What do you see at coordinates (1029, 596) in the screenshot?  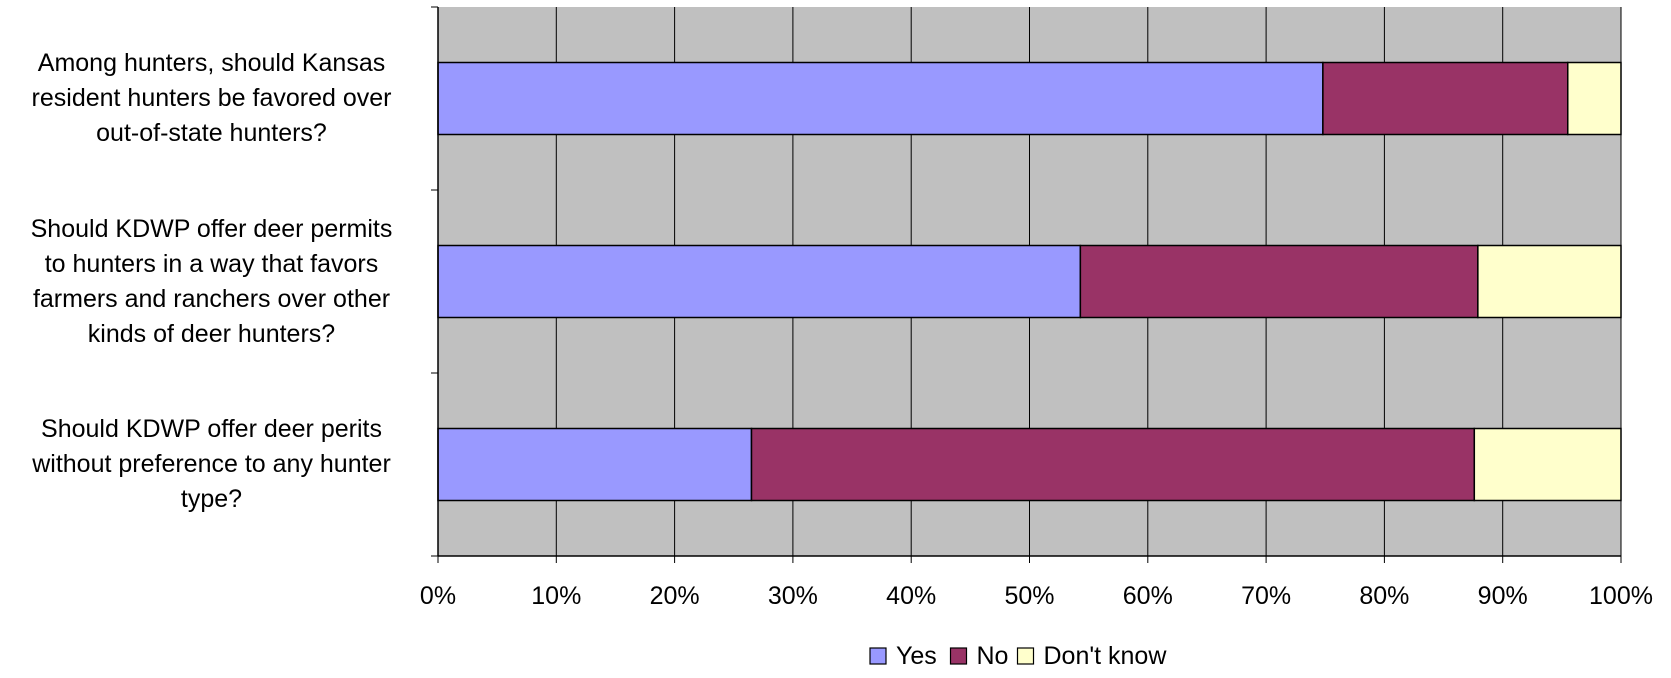 I see `x-tick-label: 50%` at bounding box center [1029, 596].